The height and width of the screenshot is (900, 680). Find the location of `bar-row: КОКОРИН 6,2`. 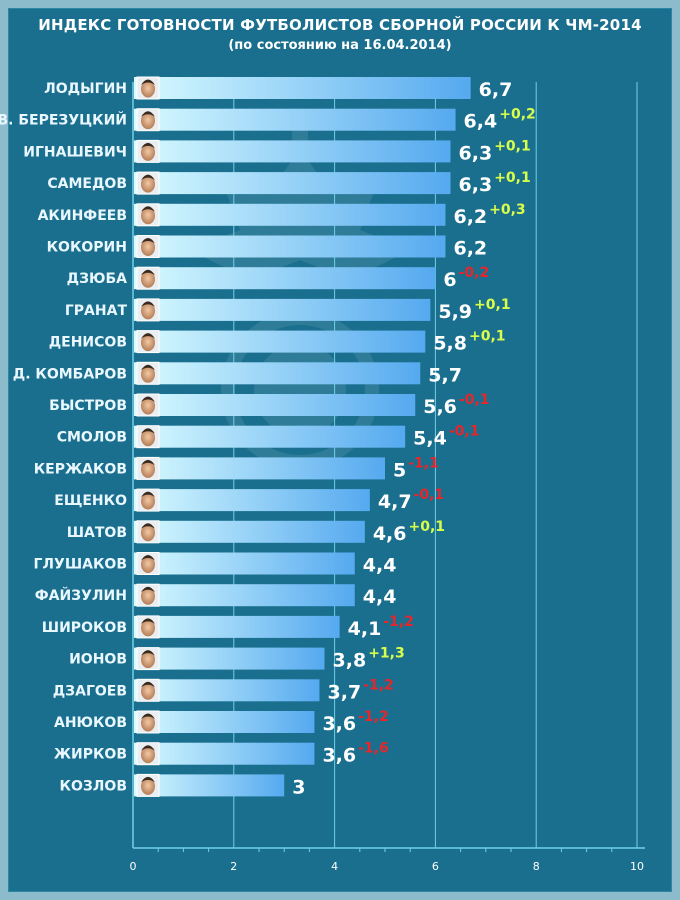

bar-row: КОКОРИН 6,2 is located at coordinates (267, 247).